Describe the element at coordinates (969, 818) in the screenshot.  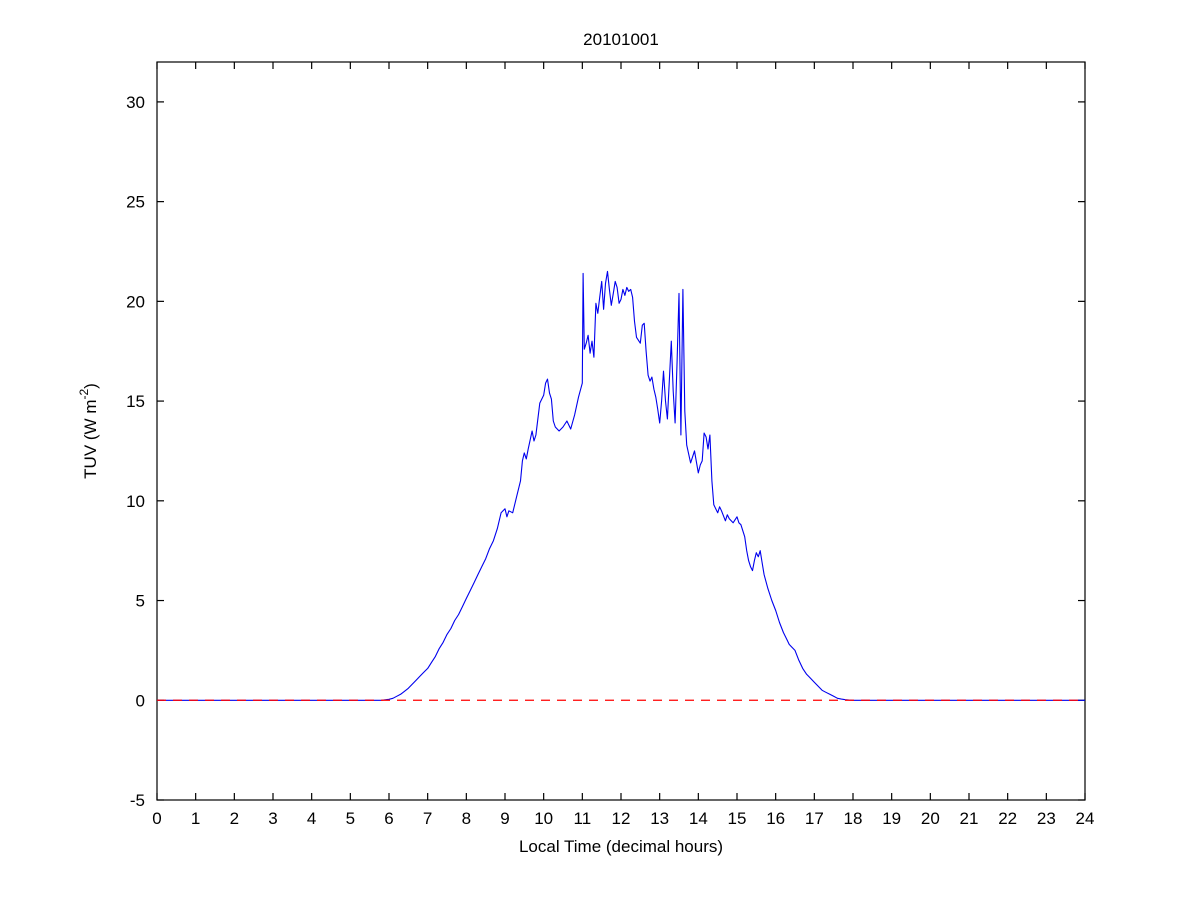
I see `x-tick-label: 21` at that location.